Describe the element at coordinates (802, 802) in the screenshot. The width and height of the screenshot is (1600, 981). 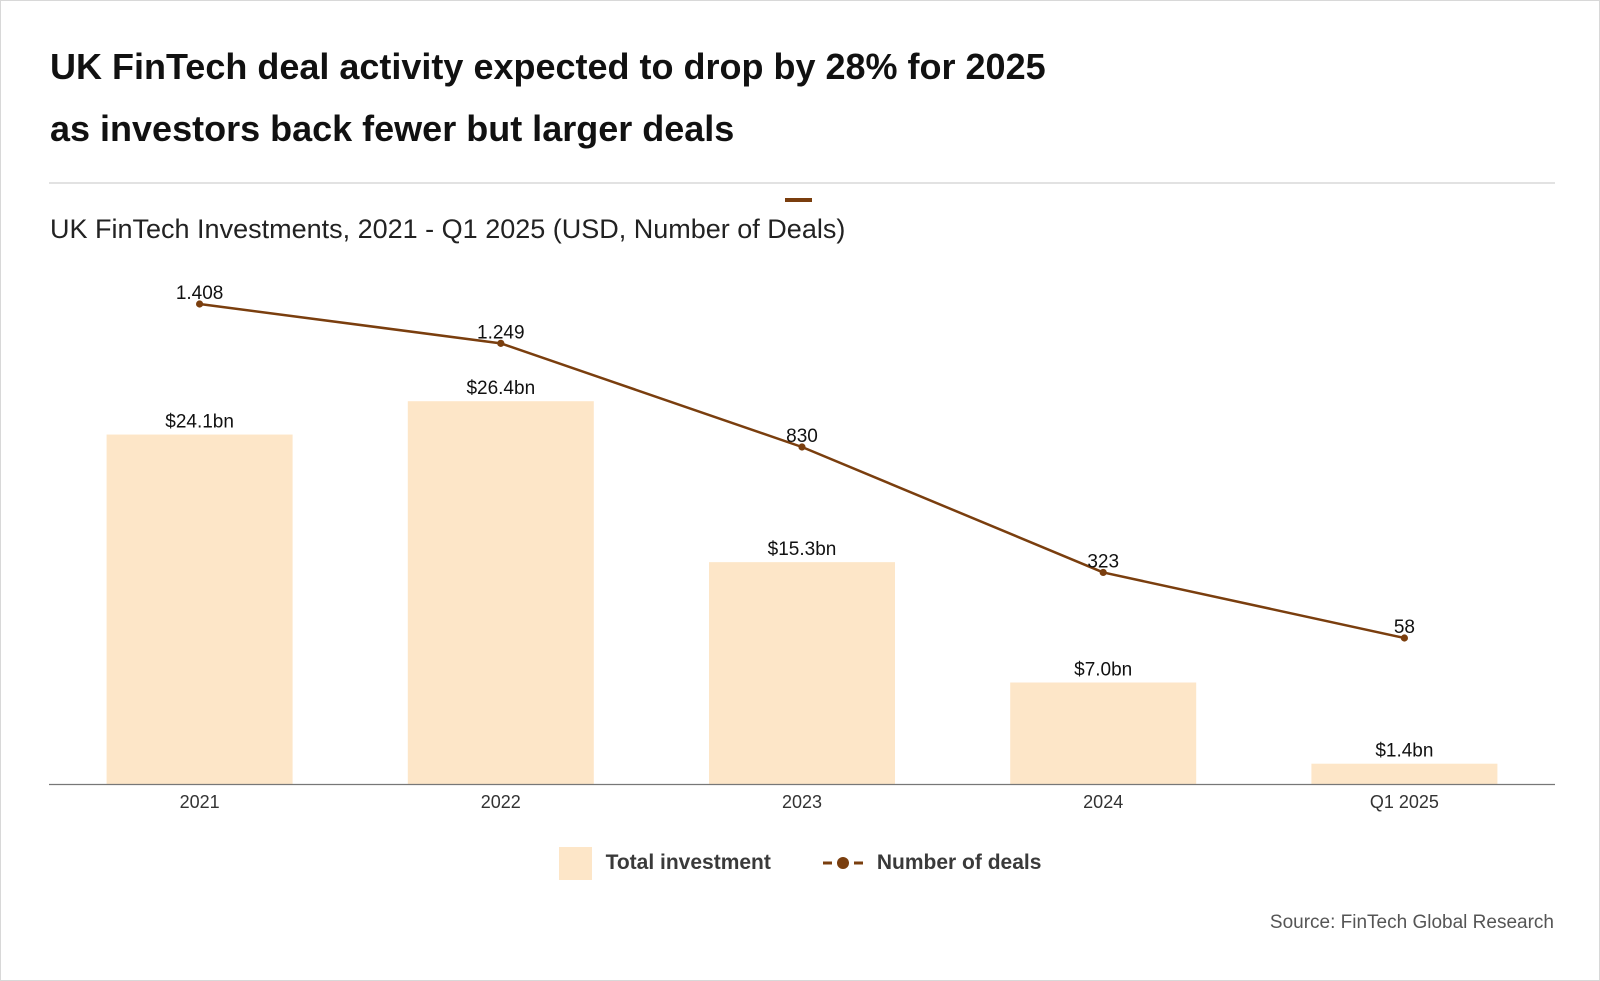
I see `x-tick-label-2: 2023` at that location.